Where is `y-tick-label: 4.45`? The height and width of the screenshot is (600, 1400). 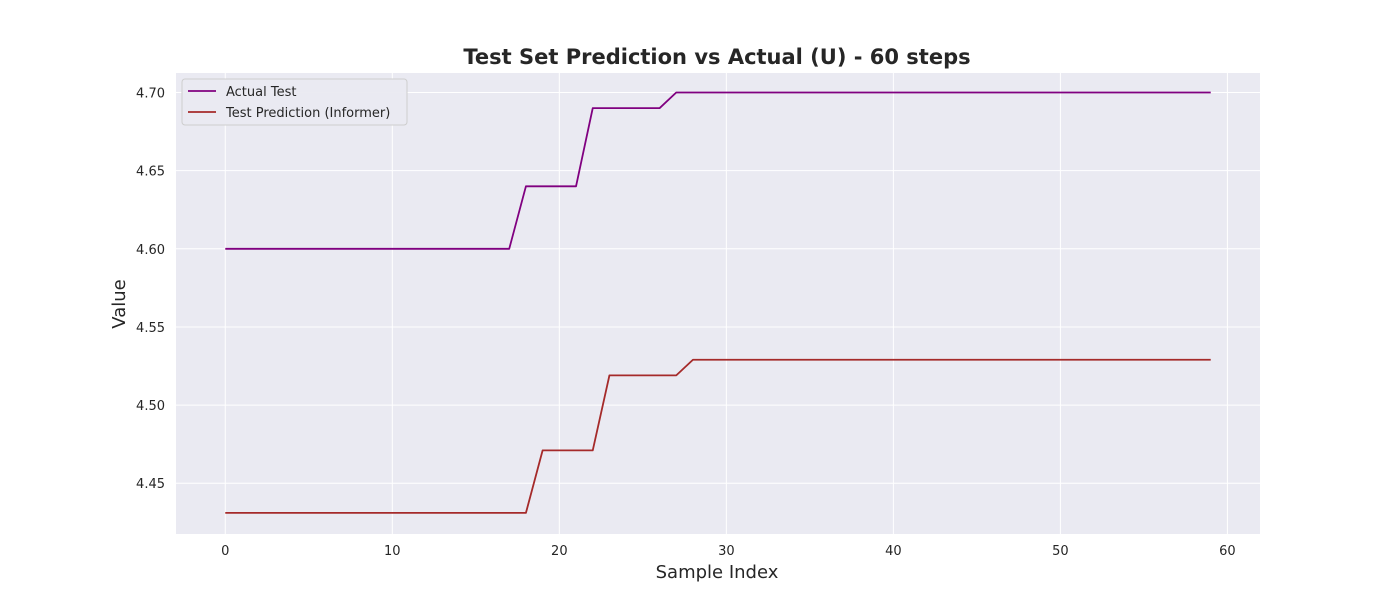
y-tick-label: 4.45 is located at coordinates (150, 484).